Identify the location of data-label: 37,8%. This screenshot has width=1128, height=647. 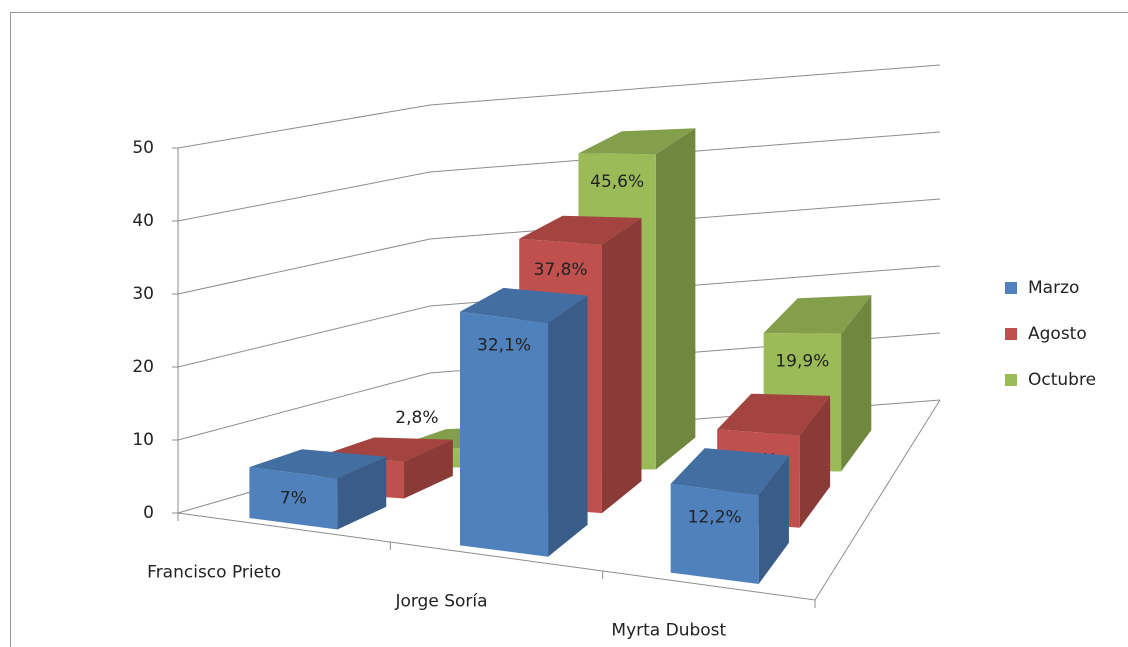
(561, 270).